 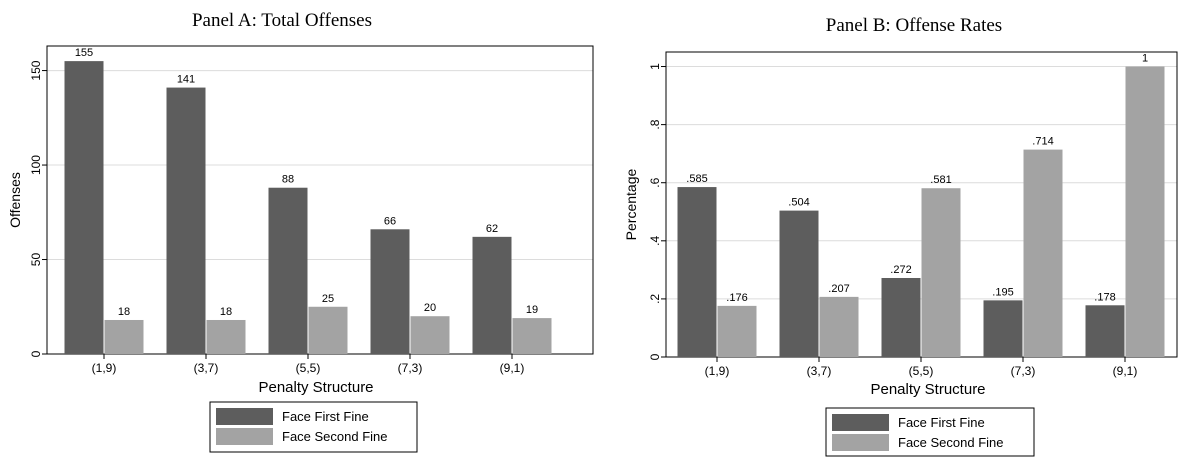 I want to click on y-axis-title: Offenses, so click(x=15, y=200).